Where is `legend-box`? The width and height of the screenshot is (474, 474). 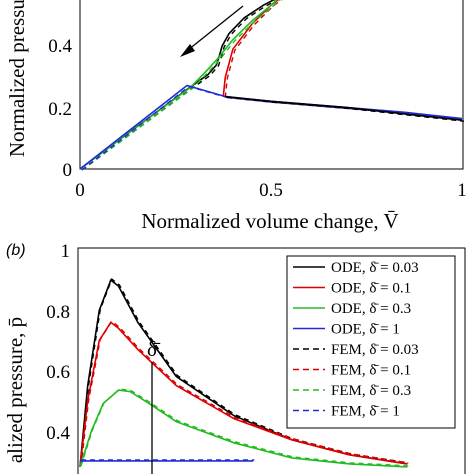 legend-box is located at coordinates (371, 342).